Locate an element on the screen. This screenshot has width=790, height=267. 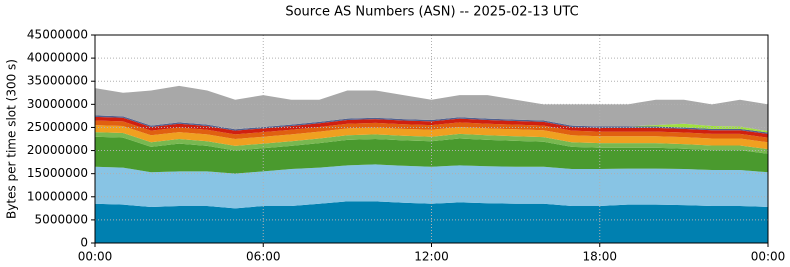
y-tick-label: 25000000 is located at coordinates (57, 127).